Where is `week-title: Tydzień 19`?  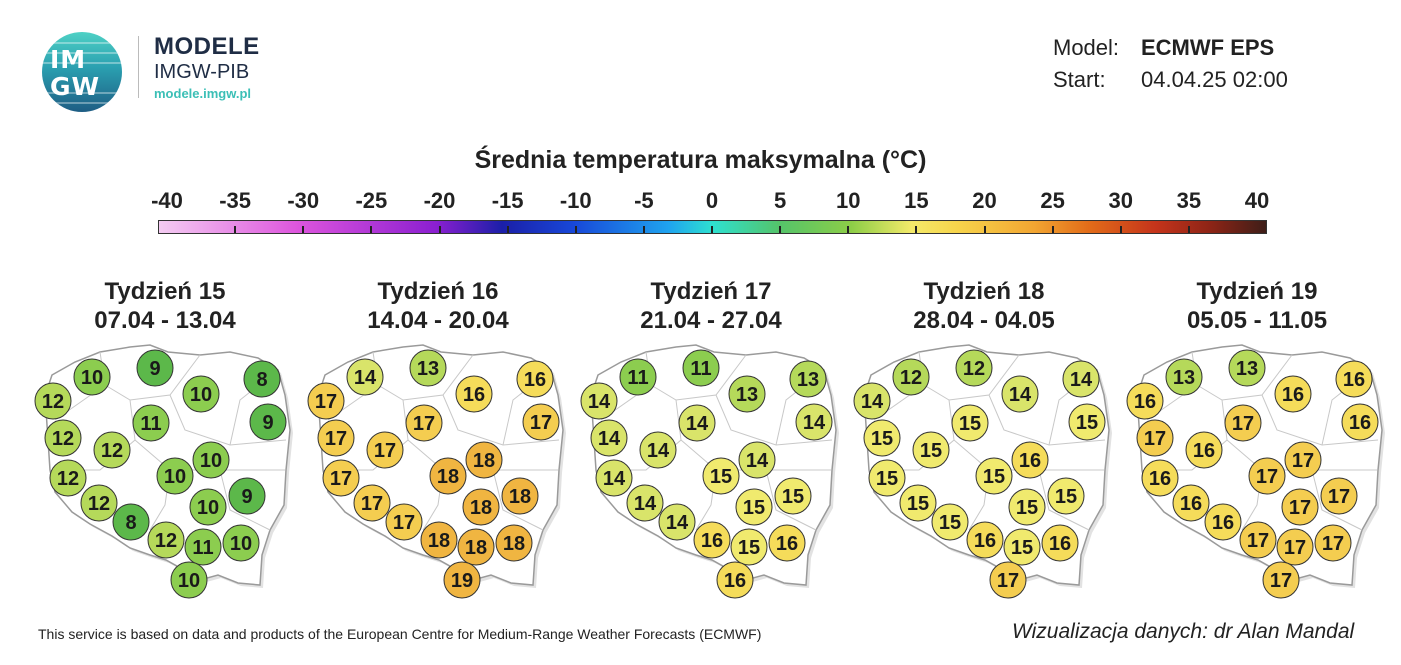 week-title: Tydzień 19 is located at coordinates (1257, 291).